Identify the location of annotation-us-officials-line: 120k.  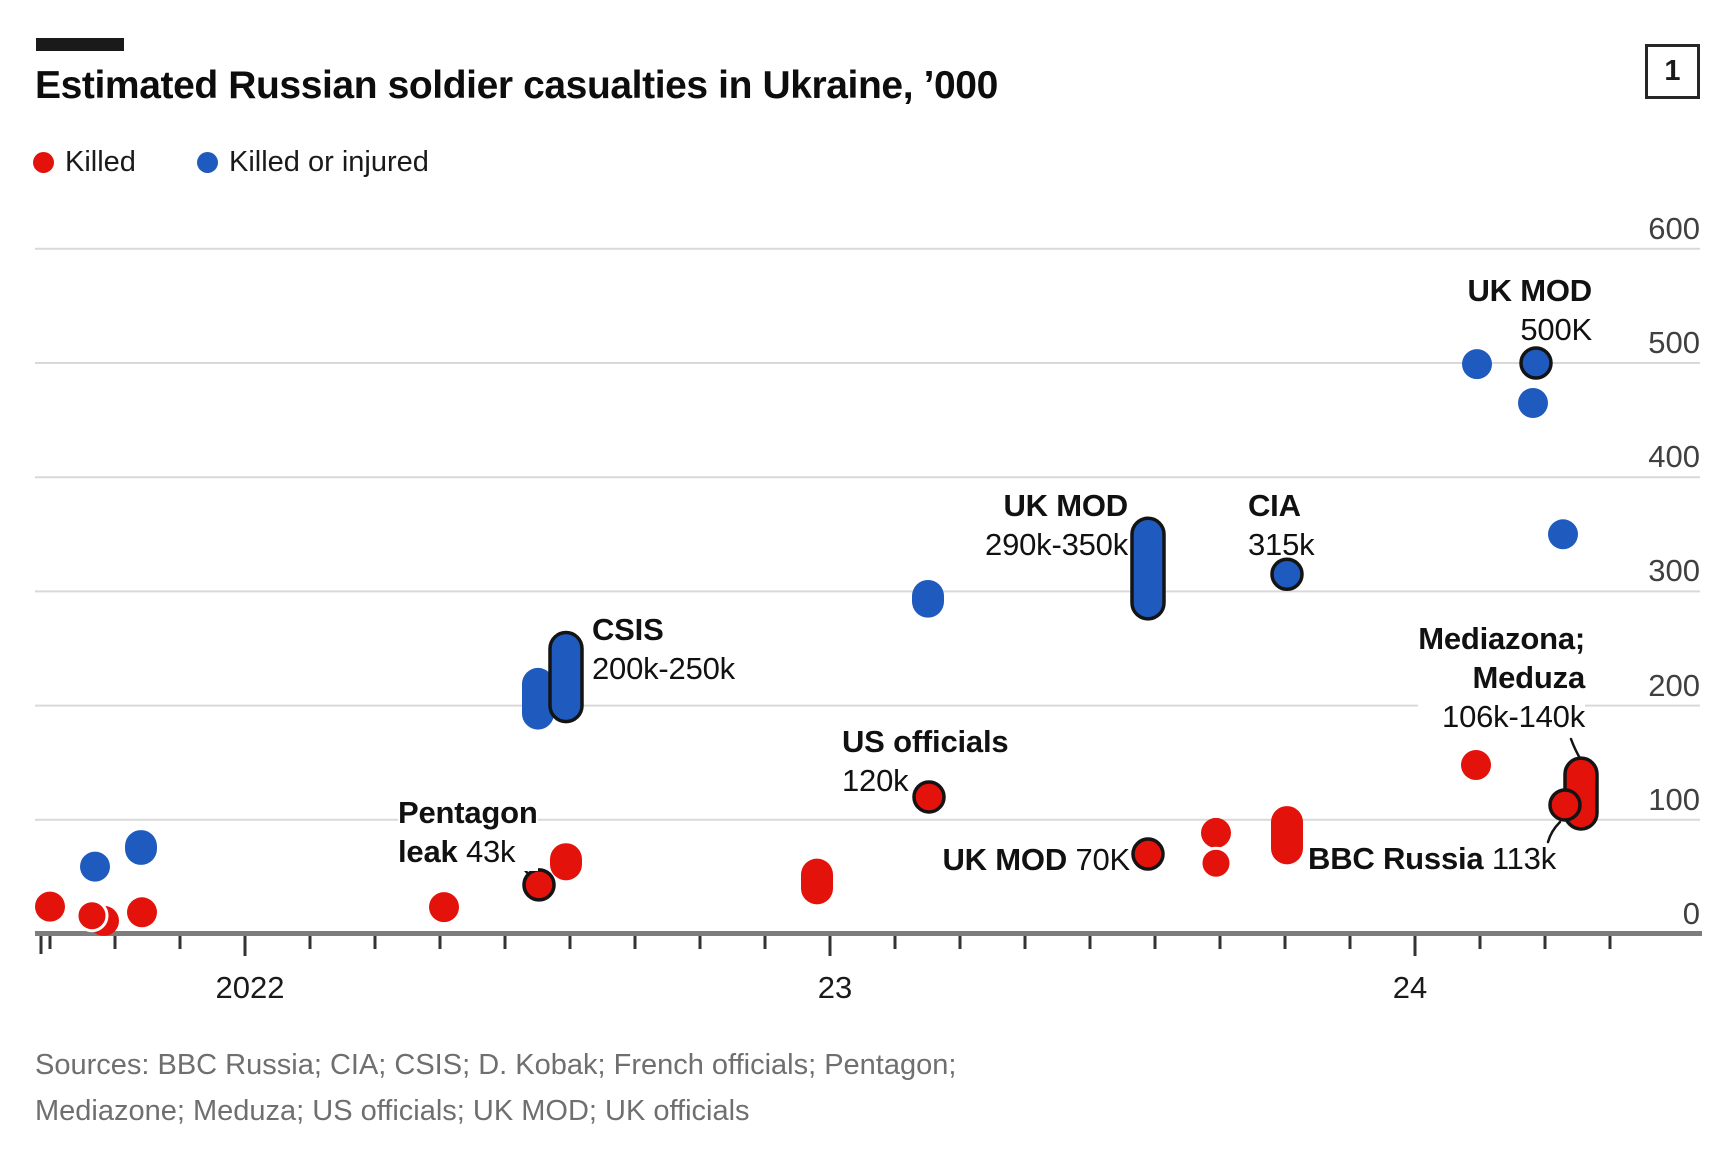
(875, 780).